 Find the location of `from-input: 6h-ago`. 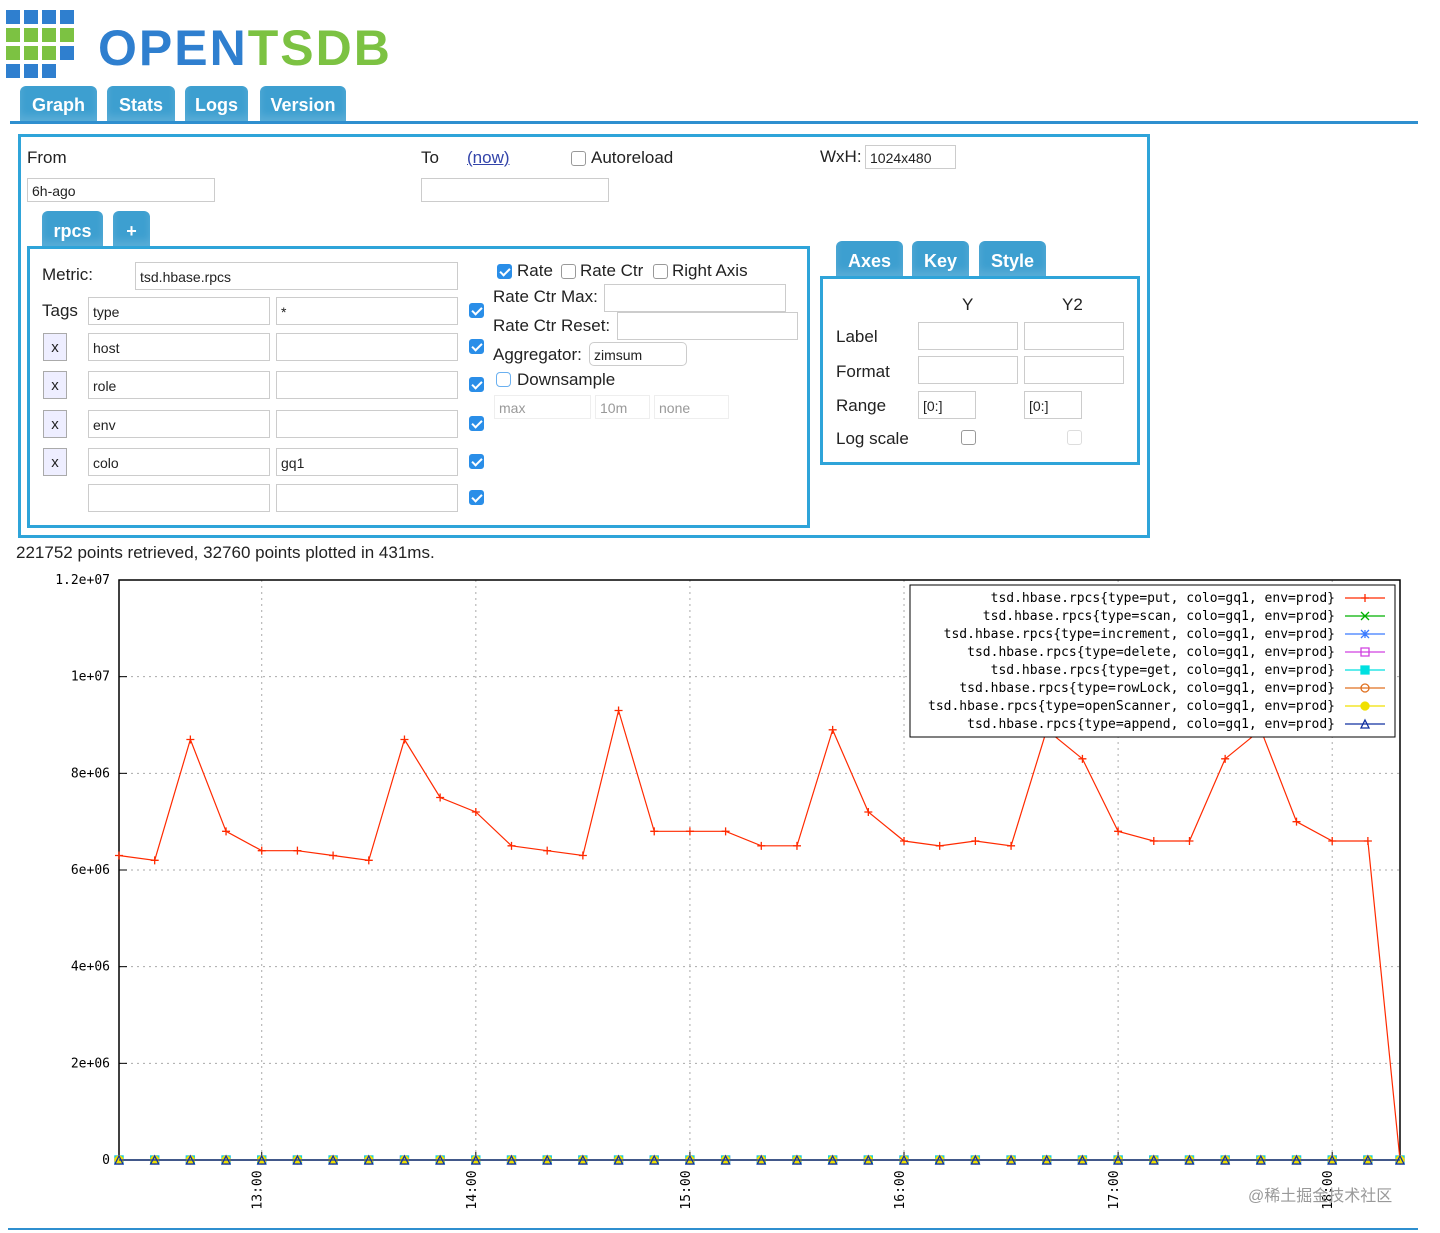

from-input: 6h-ago is located at coordinates (121, 190).